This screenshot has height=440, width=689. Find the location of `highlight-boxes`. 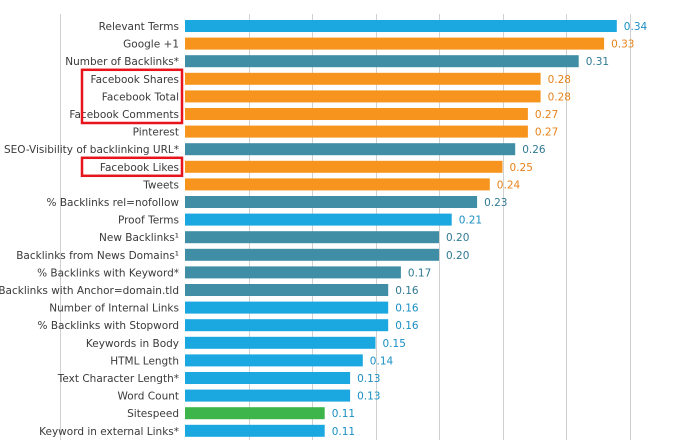

highlight-boxes is located at coordinates (132, 123).